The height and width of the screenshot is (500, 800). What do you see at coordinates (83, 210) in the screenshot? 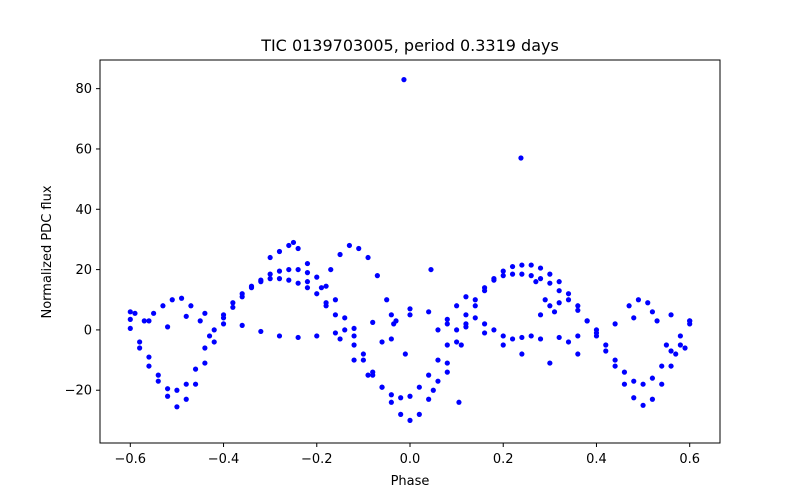
I see `y-tick-label: 40` at bounding box center [83, 210].